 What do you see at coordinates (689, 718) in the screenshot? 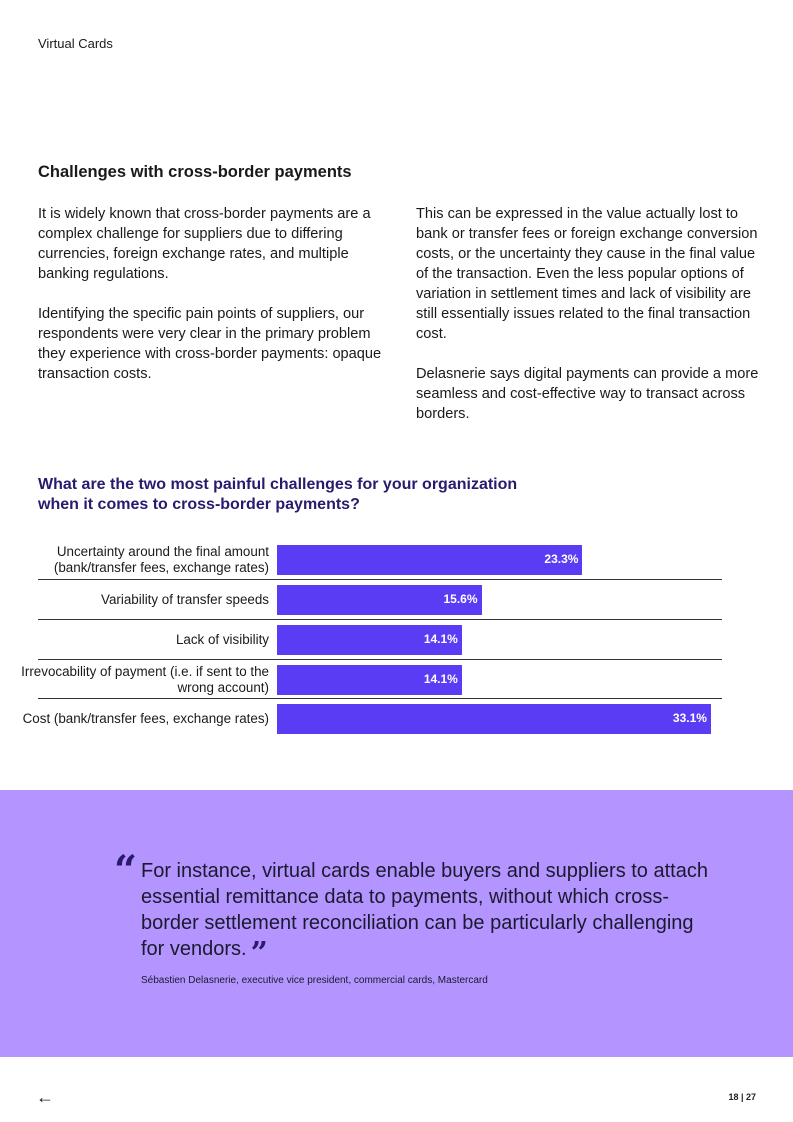
I see `data-label: 33.1%` at bounding box center [689, 718].